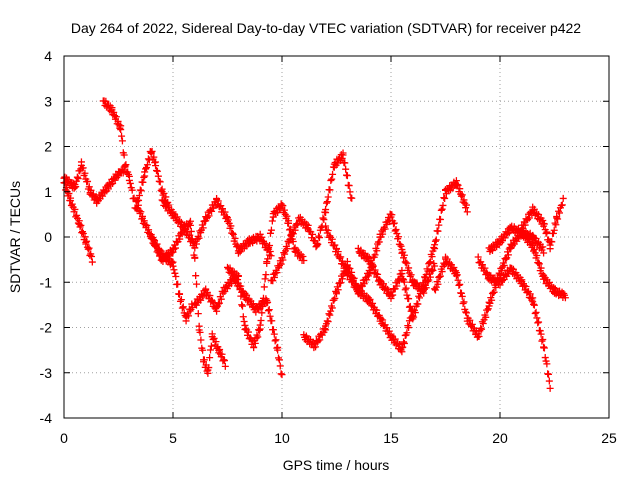 This screenshot has width=640, height=480. I want to click on x-tick-label: 15, so click(391, 438).